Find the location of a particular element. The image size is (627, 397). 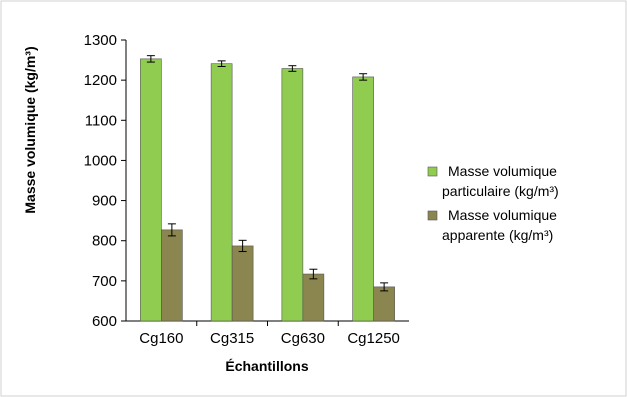

x-tick-label: Cg160 is located at coordinates (161, 338).